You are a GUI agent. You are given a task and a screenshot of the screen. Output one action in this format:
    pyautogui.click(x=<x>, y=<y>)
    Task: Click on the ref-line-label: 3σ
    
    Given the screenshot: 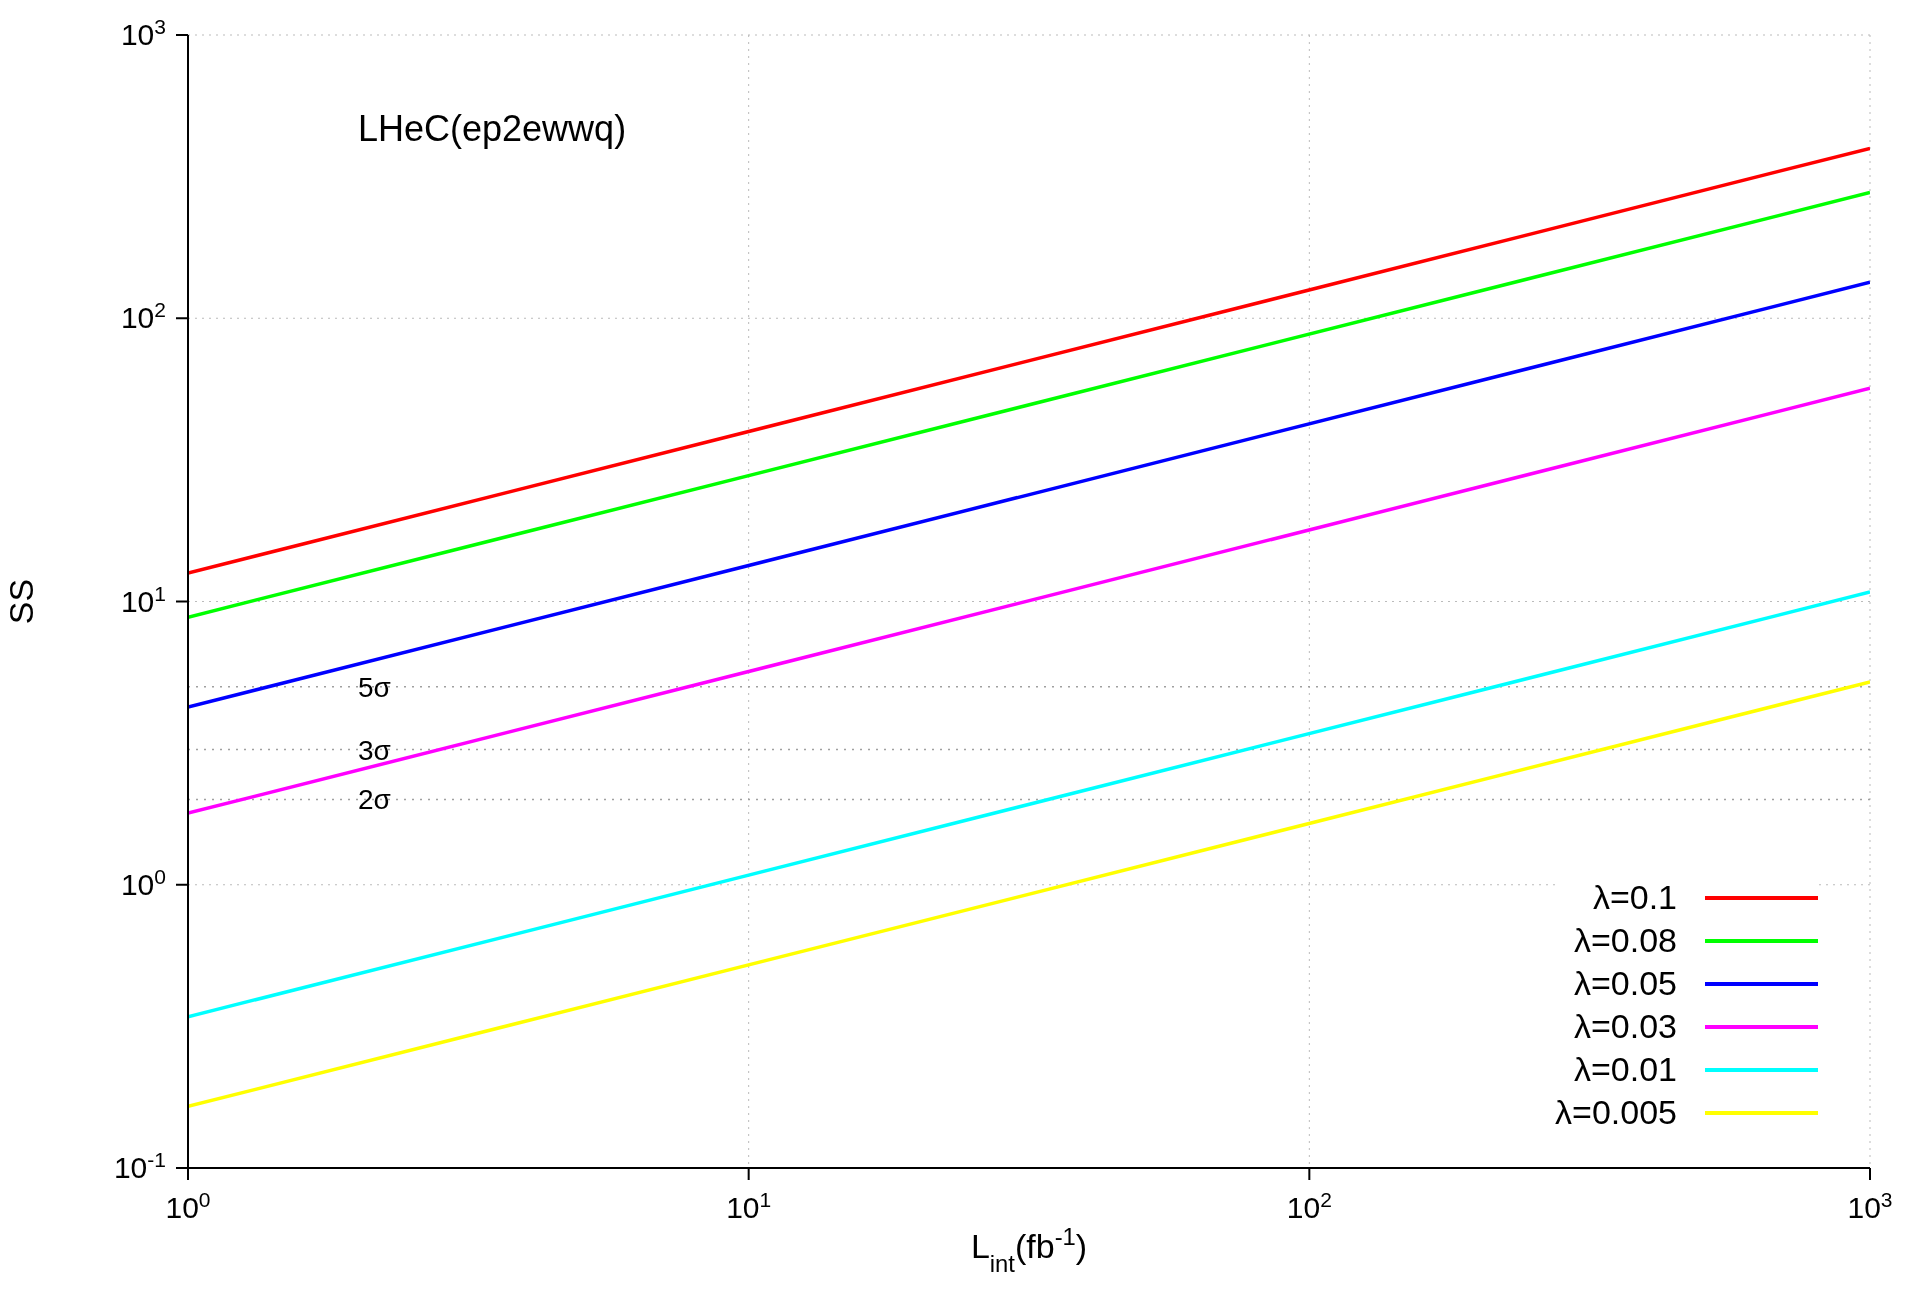 What is the action you would take?
    pyautogui.click(x=374, y=750)
    